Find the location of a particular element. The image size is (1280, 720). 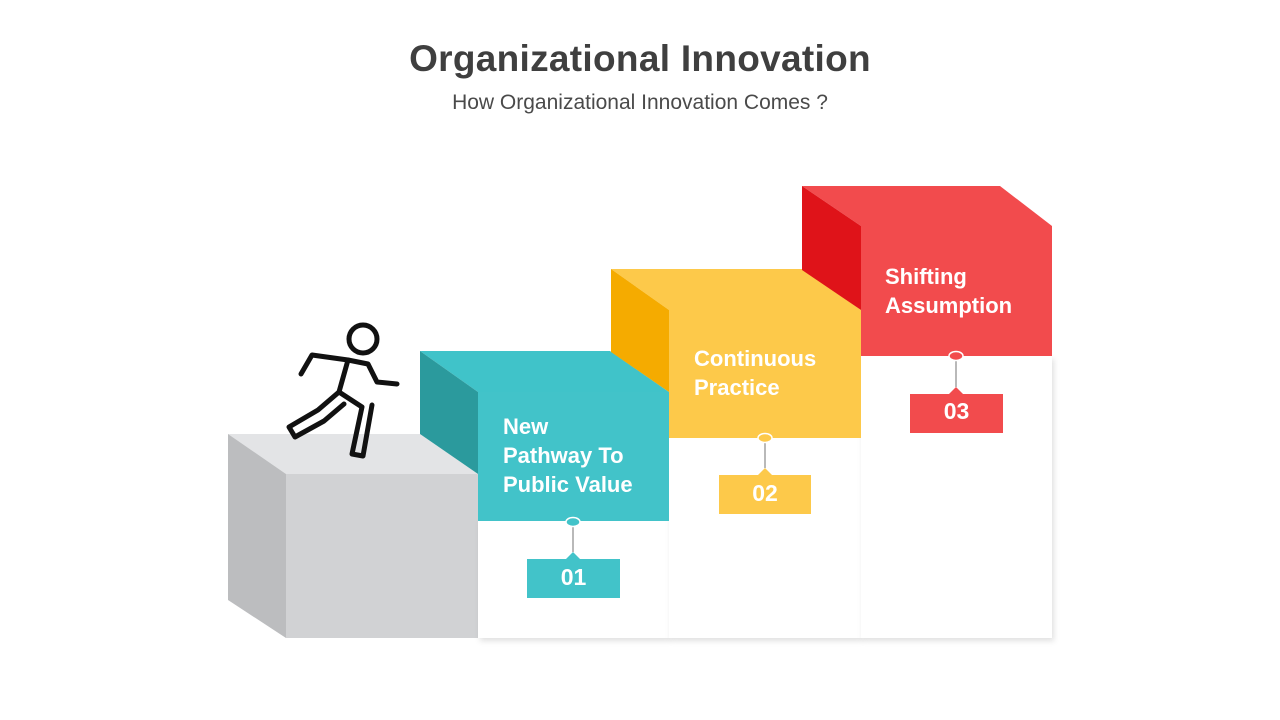

step-1-block is located at coordinates (544, 436).